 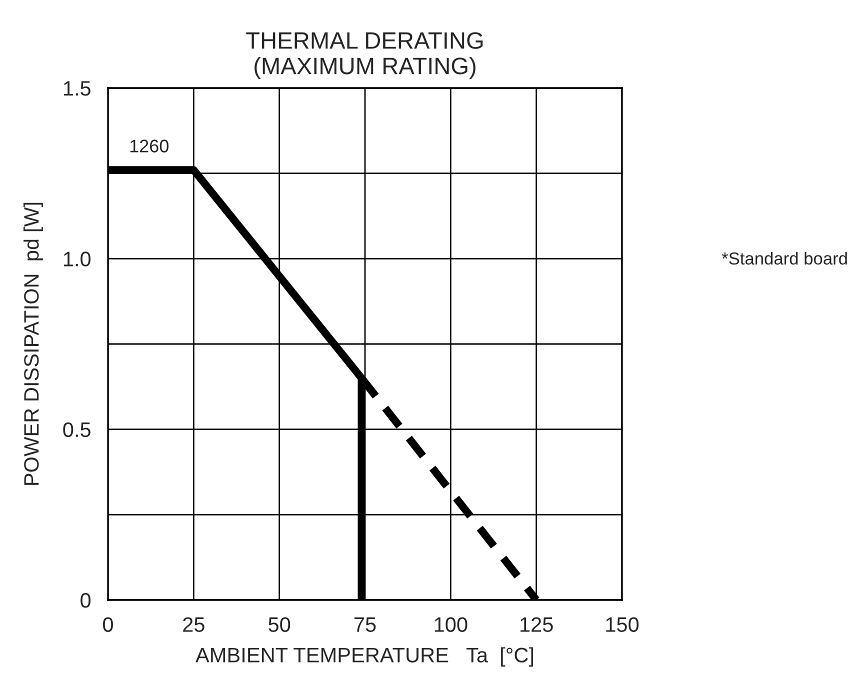 What do you see at coordinates (77, 88) in the screenshot?
I see `y-tick-label: 1.5` at bounding box center [77, 88].